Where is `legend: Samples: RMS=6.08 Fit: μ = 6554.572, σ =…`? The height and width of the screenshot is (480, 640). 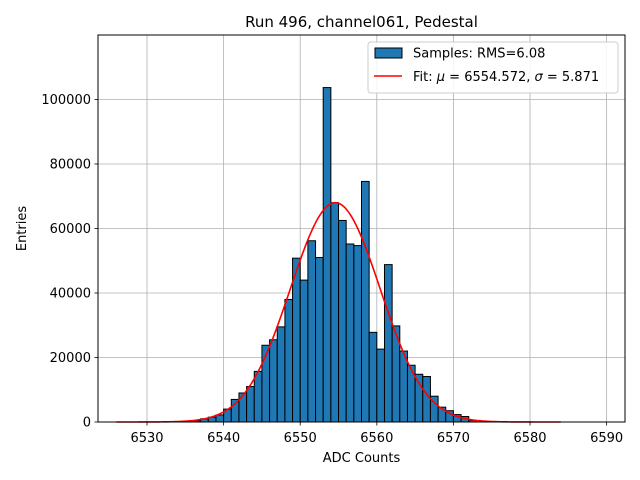
legend: Samples: RMS=6.08 Fit: μ = 6554.572, σ =… is located at coordinates (493, 67).